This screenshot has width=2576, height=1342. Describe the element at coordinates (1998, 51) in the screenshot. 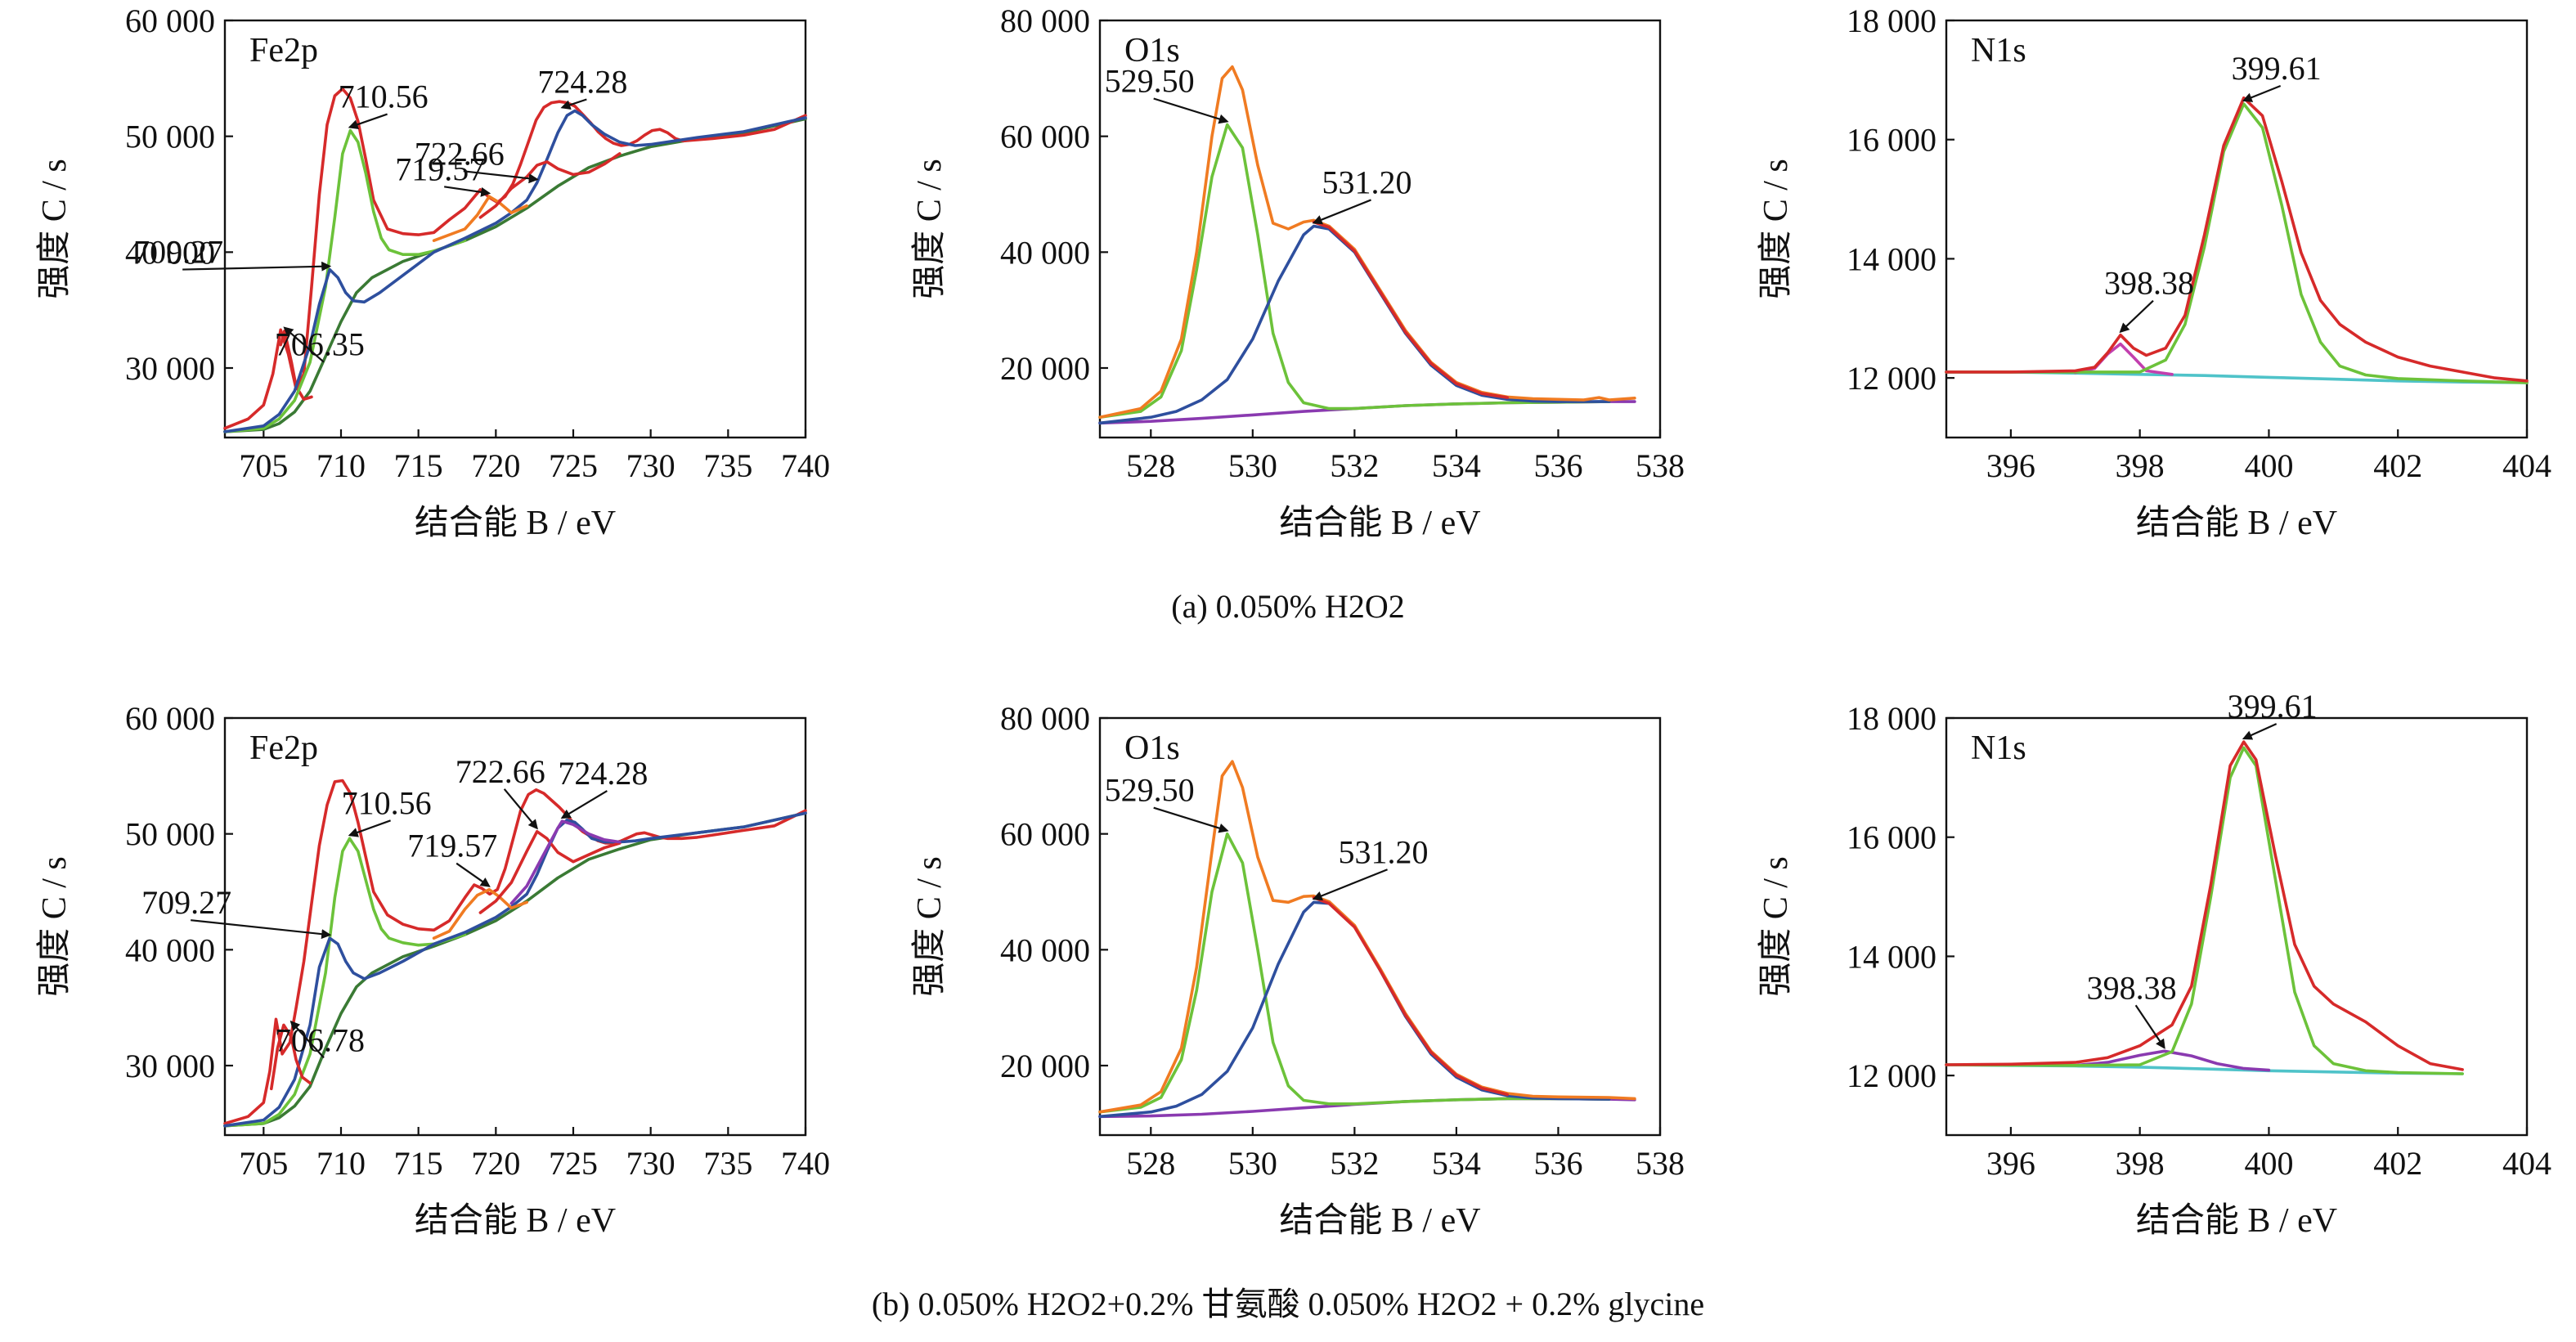

I see `panel-tag: N1s` at that location.